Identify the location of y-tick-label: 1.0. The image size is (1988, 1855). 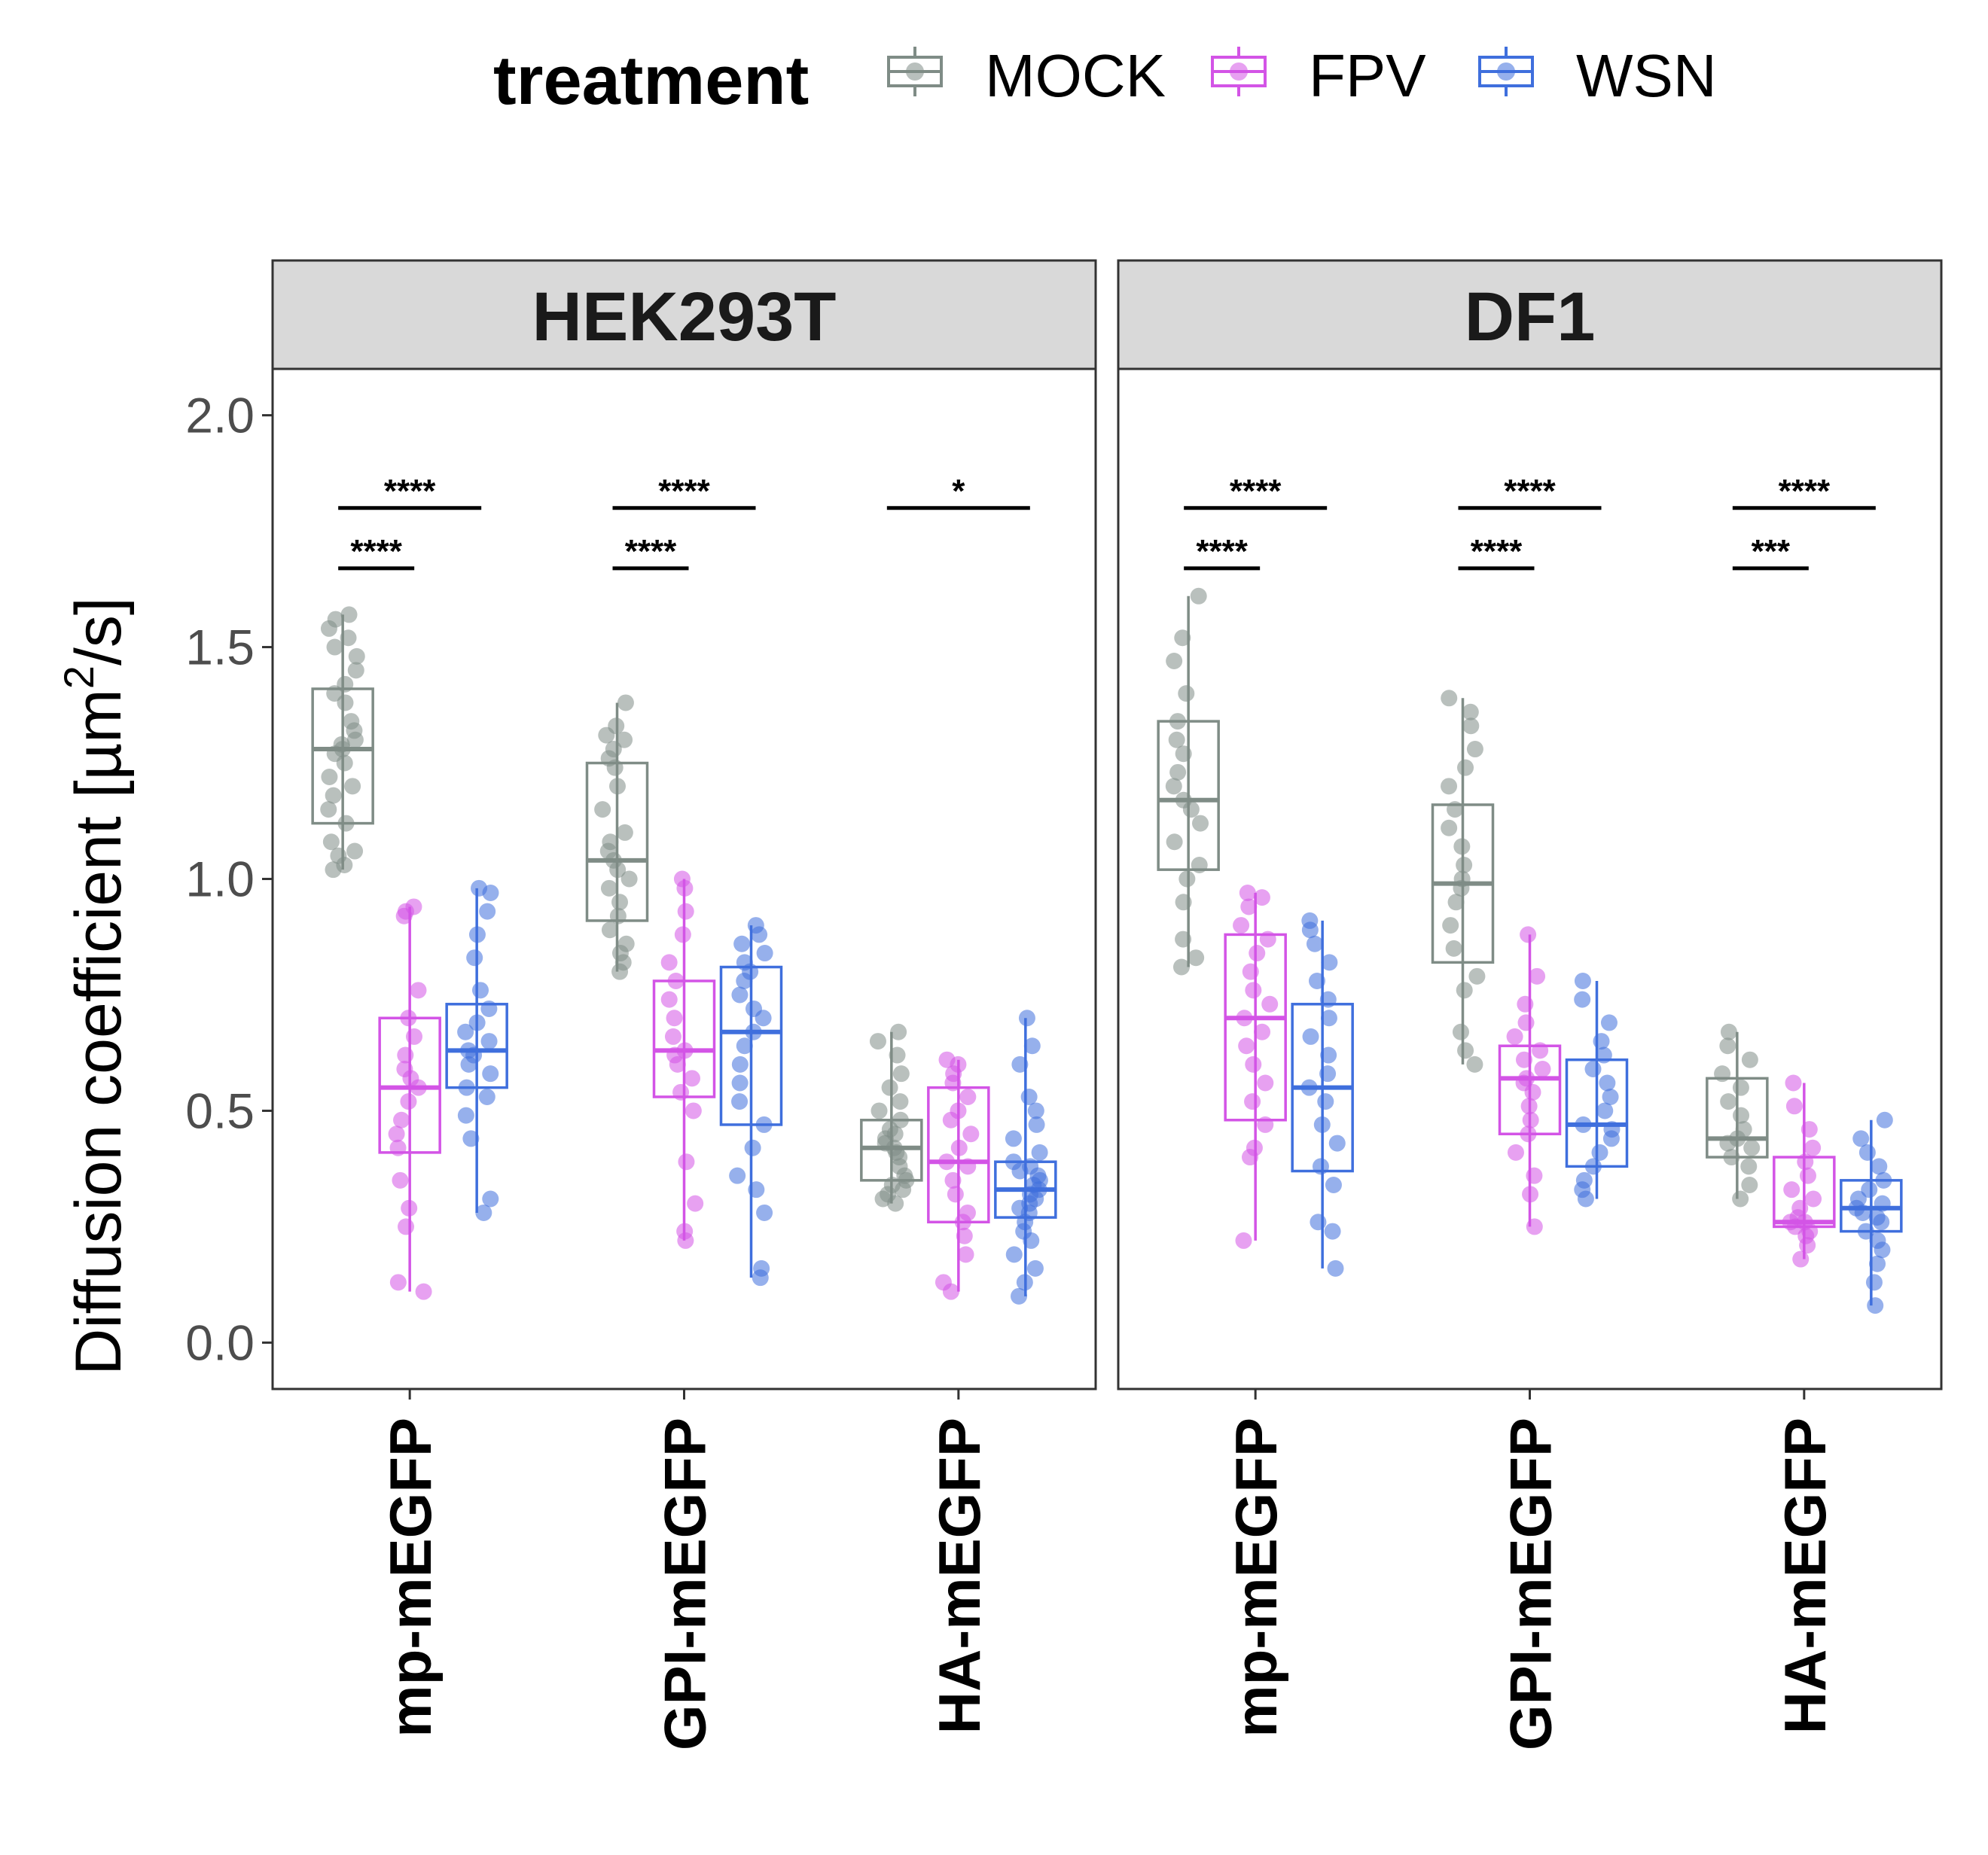
(220, 879).